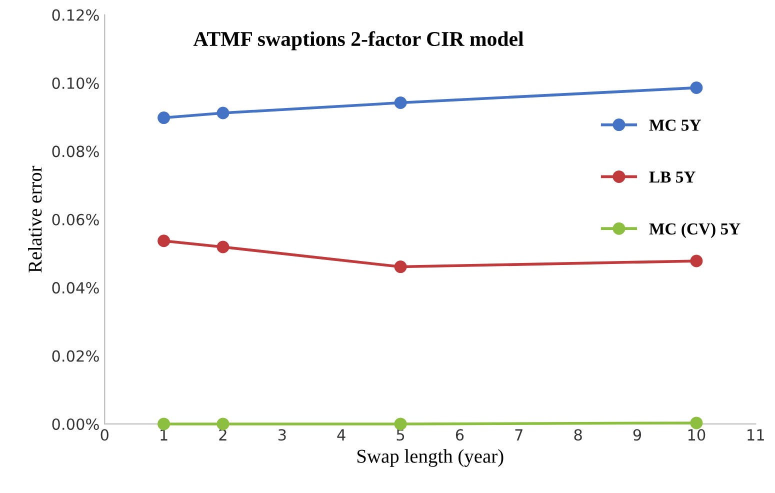  Describe the element at coordinates (697, 435) in the screenshot. I see `x-tick-label: 10` at that location.